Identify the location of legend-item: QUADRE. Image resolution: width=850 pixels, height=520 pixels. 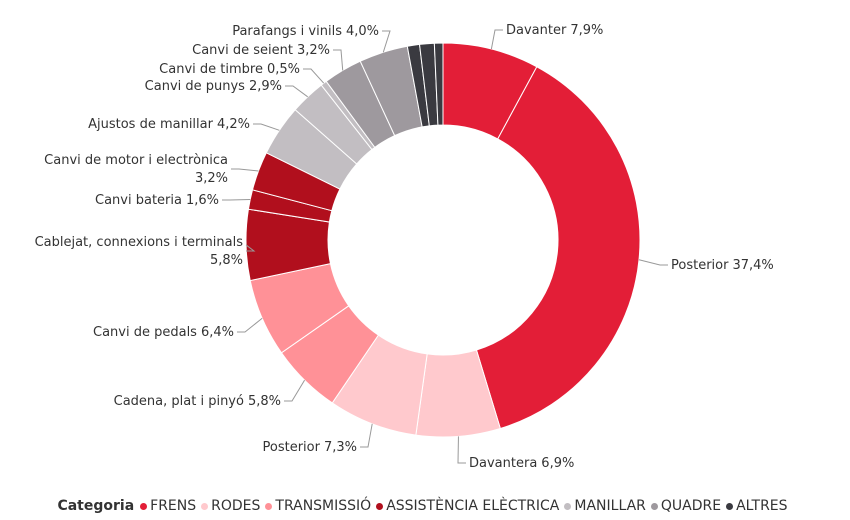
(686, 506).